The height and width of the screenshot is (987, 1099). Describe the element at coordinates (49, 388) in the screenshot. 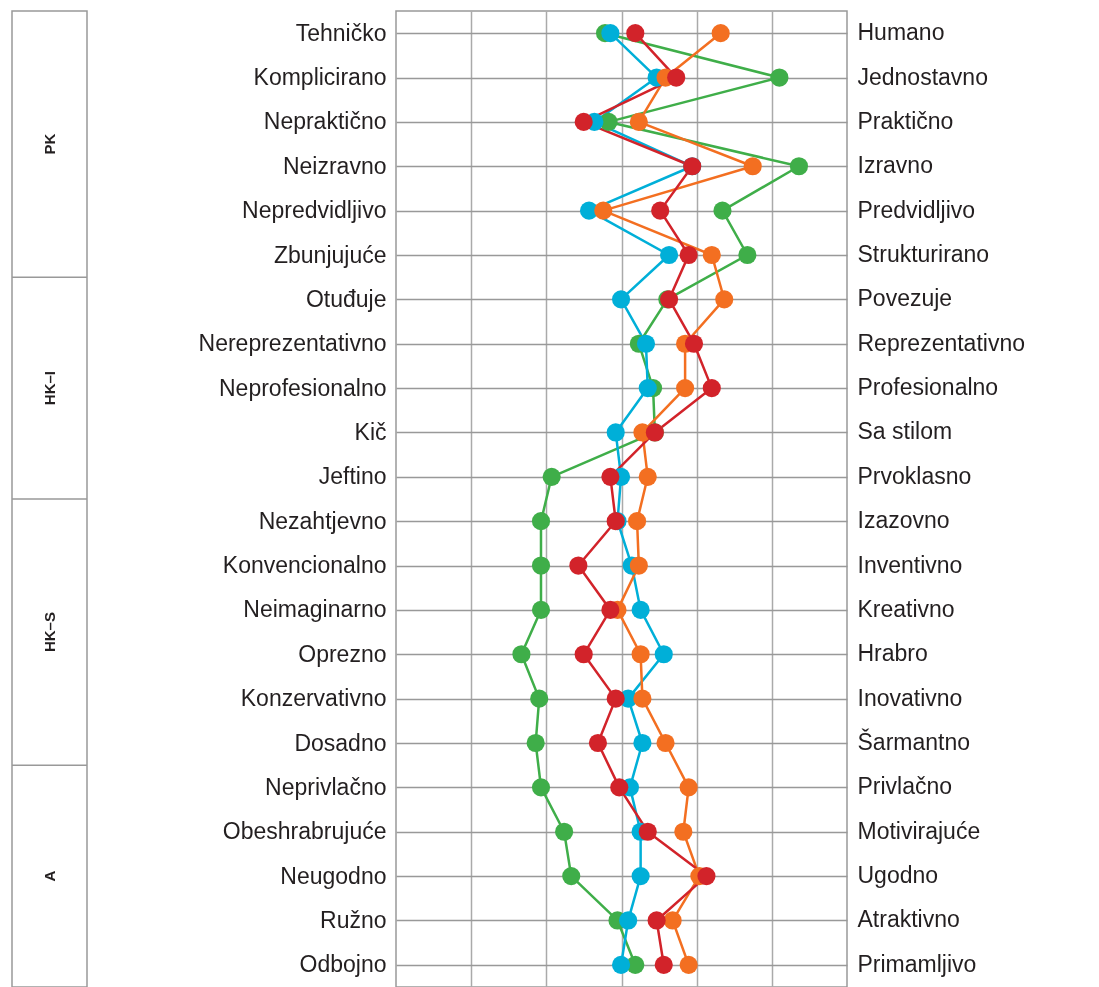

I see `text: HK–I` at that location.